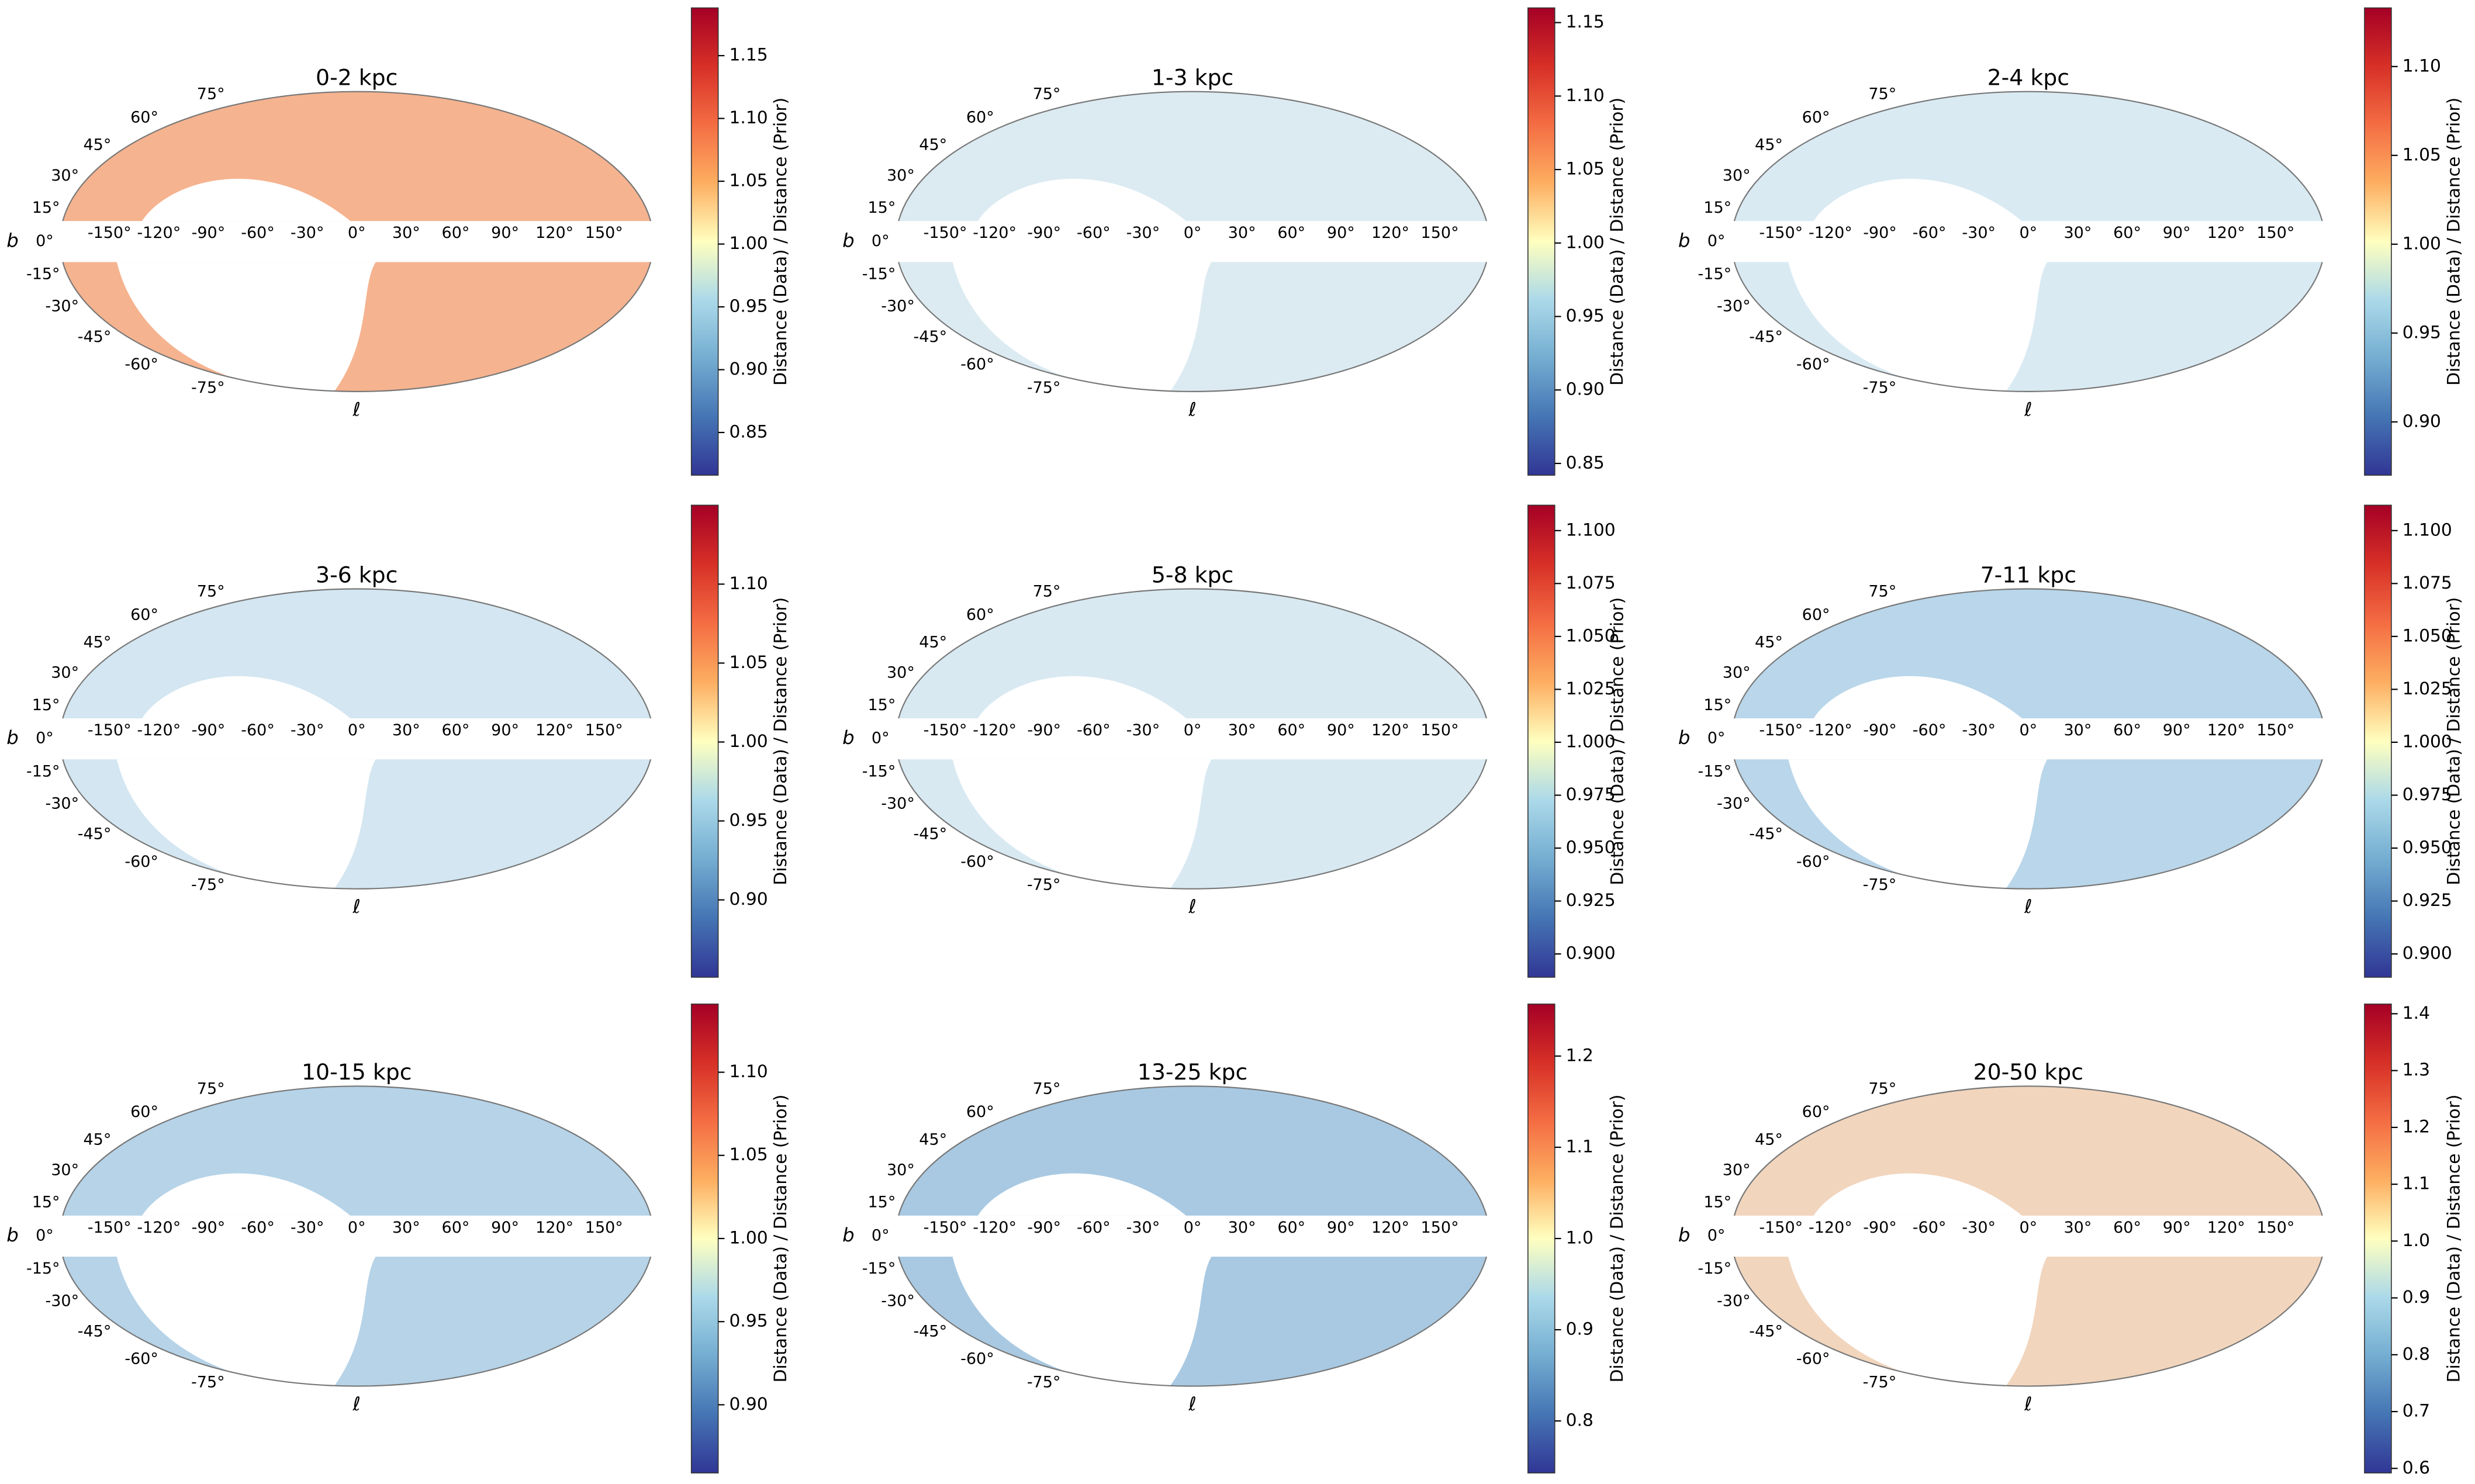 This screenshot has width=2475, height=1484. What do you see at coordinates (2226, 1228) in the screenshot?
I see `x-tick-label: 120°` at bounding box center [2226, 1228].